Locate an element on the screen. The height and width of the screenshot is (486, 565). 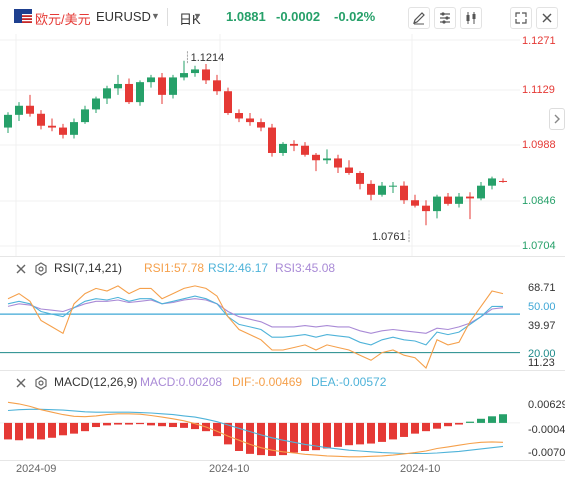
price-axis-label: 1.1271 is located at coordinates (539, 41).